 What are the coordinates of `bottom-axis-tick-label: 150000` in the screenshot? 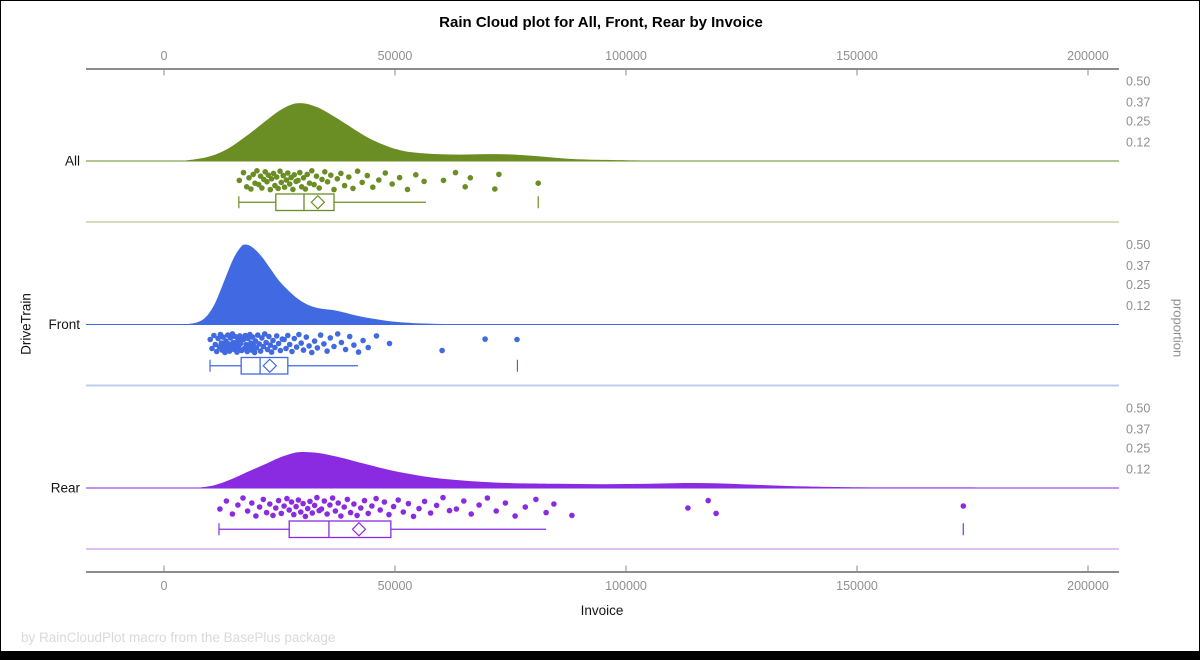 It's located at (857, 586).